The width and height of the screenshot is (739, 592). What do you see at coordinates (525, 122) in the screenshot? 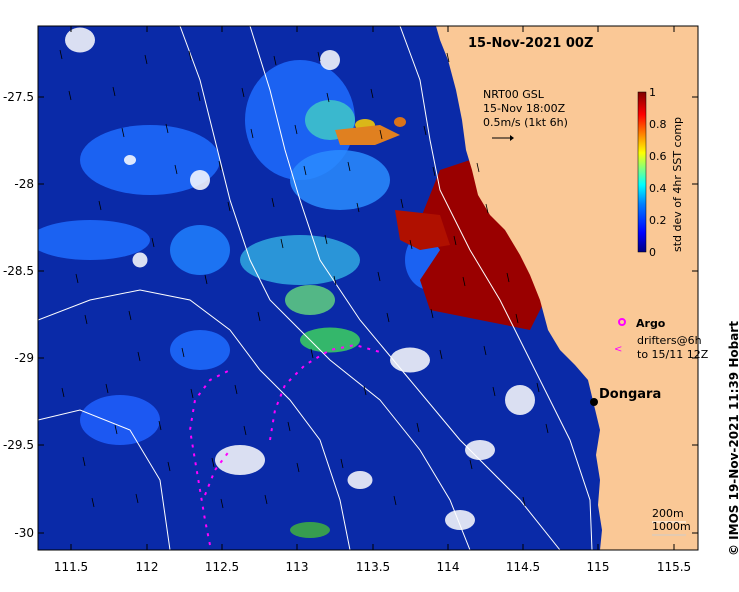
I see `info-line-3: 0.5m/s (1kt 6h)` at bounding box center [525, 122].